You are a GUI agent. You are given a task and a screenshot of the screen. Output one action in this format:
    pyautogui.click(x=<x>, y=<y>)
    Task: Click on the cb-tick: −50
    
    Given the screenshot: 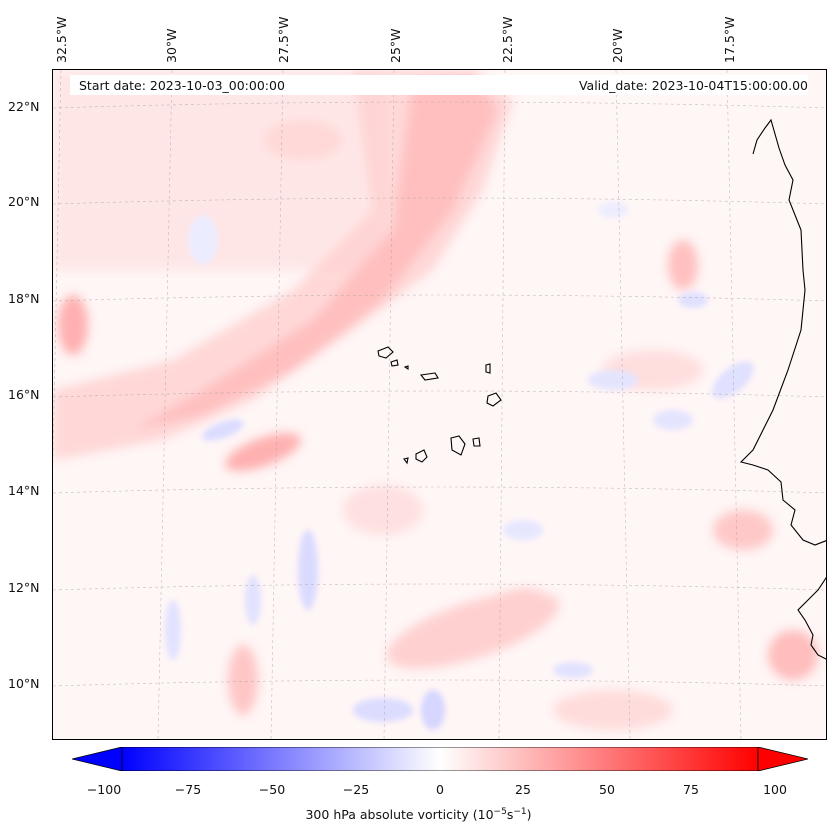 What is the action you would take?
    pyautogui.click(x=272, y=789)
    